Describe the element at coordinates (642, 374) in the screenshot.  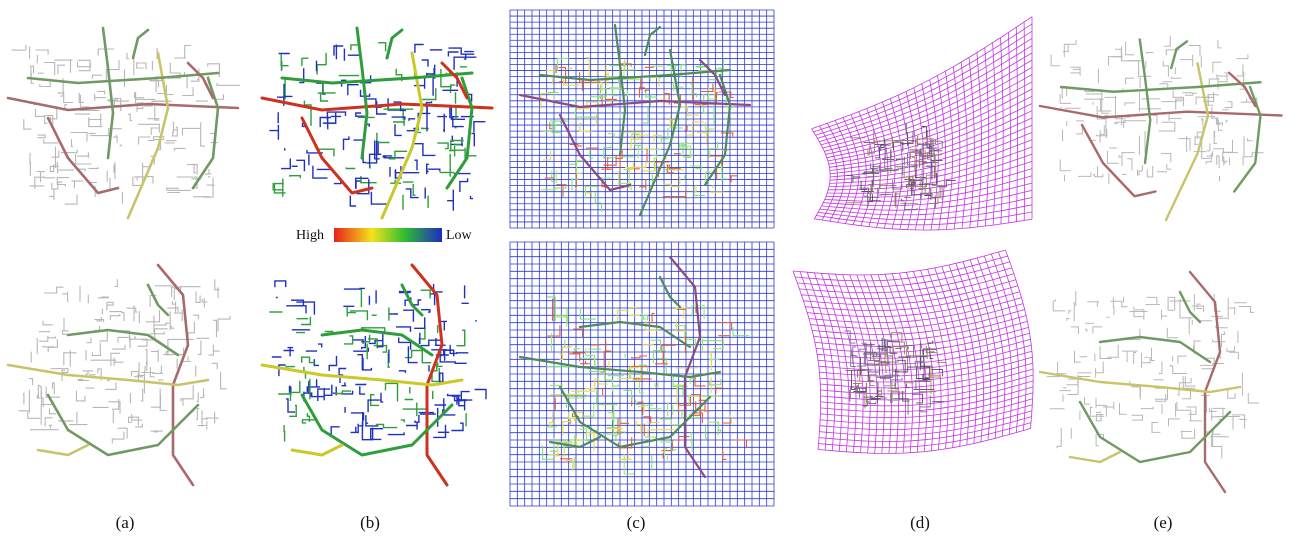
I see `deformation-grid` at that location.